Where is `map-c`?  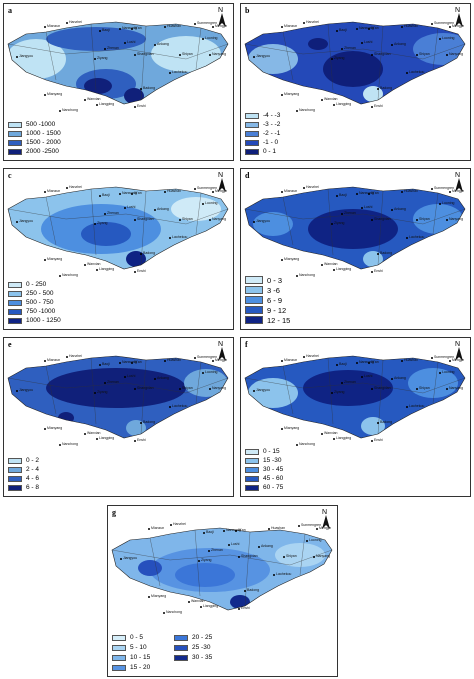 map-c is located at coordinates (118, 228).